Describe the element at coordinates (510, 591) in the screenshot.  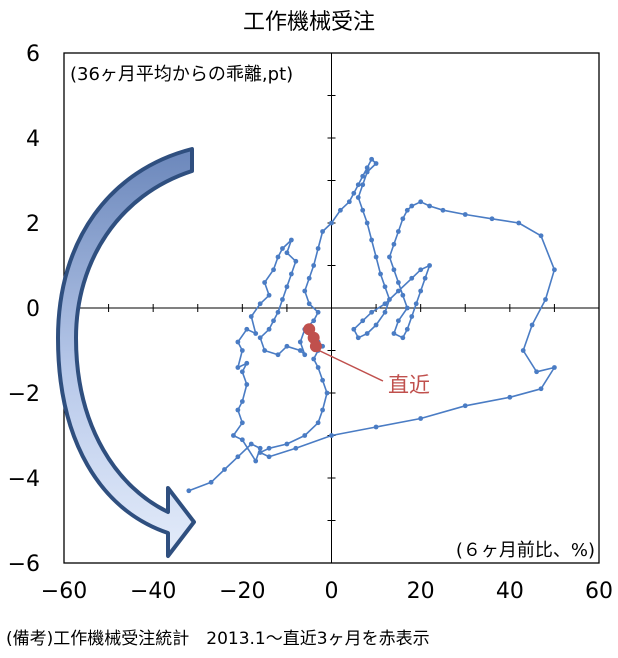
I see `x-tick-label: 40` at that location.